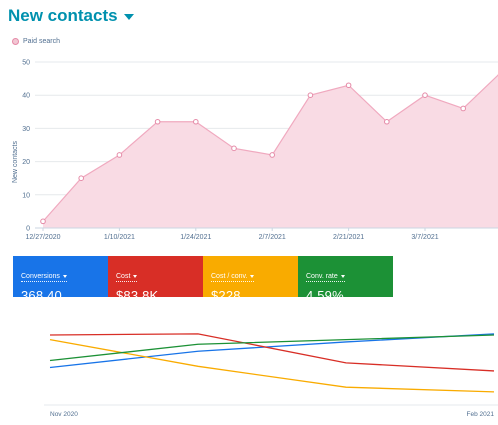  I want to click on legend-label: Paid search, so click(41, 41).